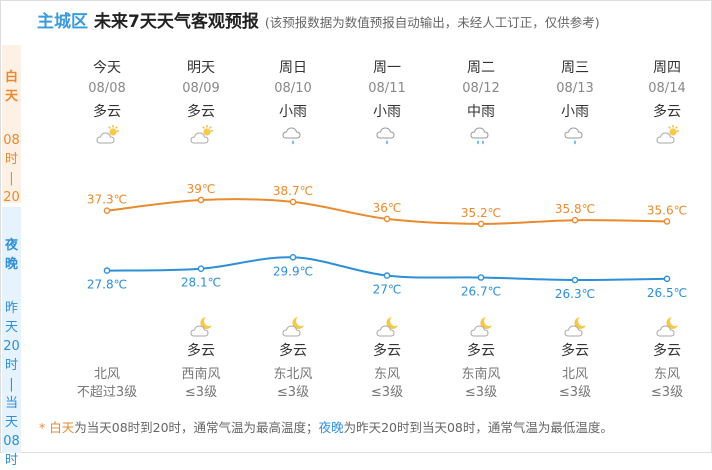  Describe the element at coordinates (293, 271) in the screenshot. I see `low-temperature-label: 29.9℃` at that location.